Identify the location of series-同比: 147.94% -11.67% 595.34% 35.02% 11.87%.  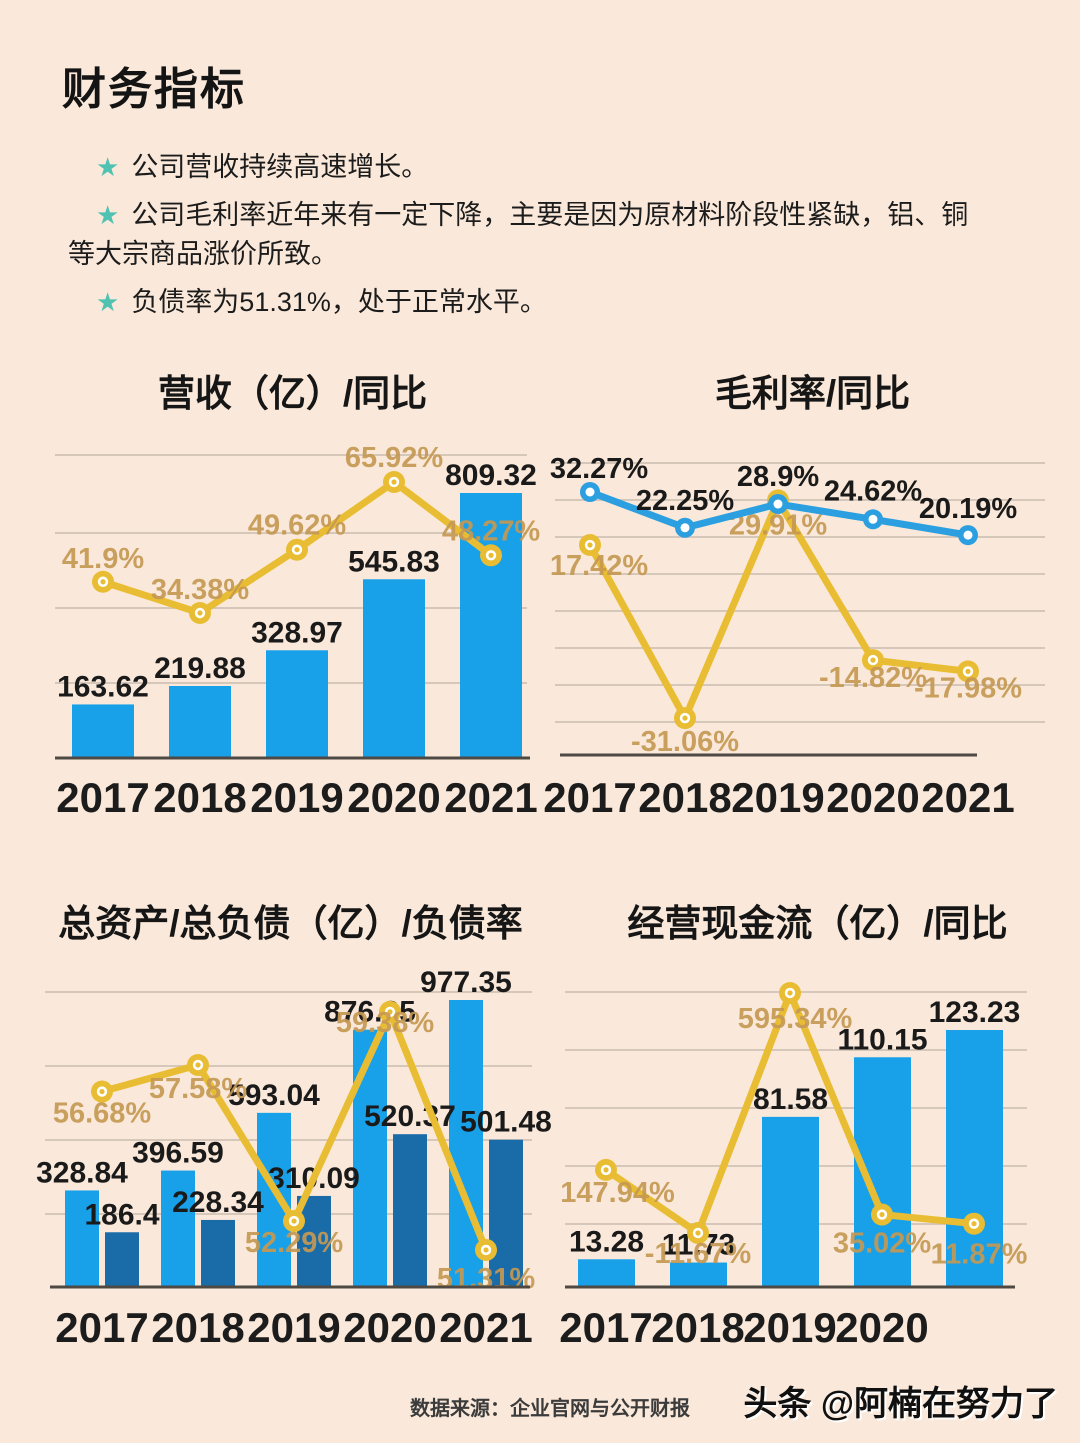
(794, 1126).